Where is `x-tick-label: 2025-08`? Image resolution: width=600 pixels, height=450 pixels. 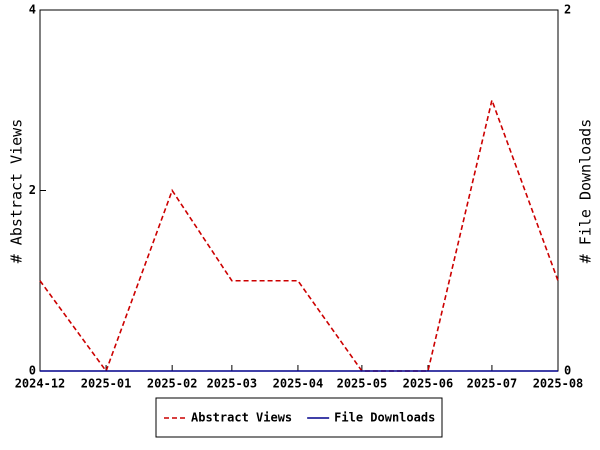 x-tick-label: 2025-08 is located at coordinates (558, 384).